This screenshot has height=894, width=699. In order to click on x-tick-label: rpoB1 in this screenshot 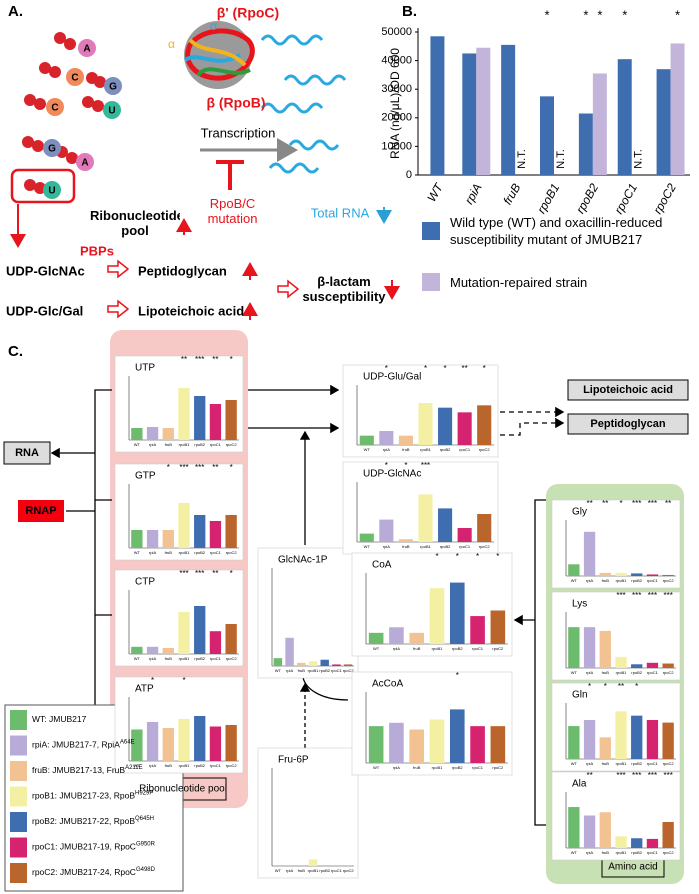, I will do `click(621, 763)`.